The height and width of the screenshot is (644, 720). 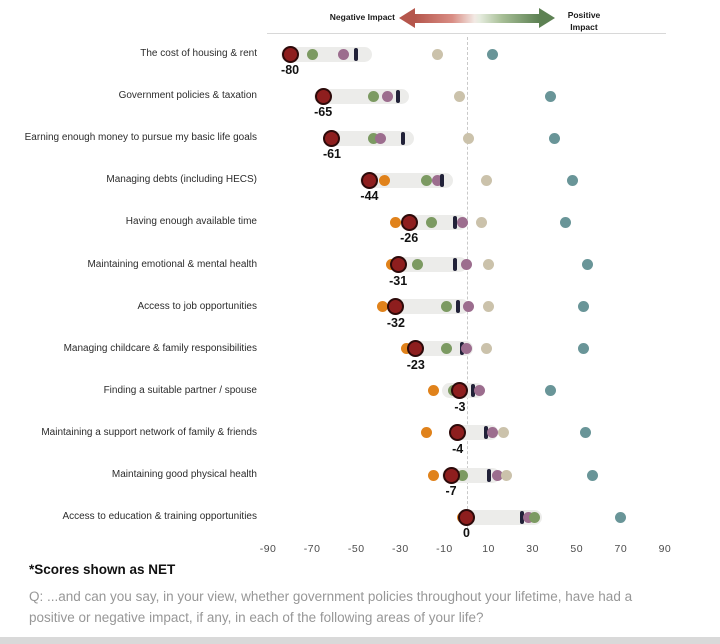 What do you see at coordinates (547, 18) in the screenshot?
I see `arrow-right-head-icon` at bounding box center [547, 18].